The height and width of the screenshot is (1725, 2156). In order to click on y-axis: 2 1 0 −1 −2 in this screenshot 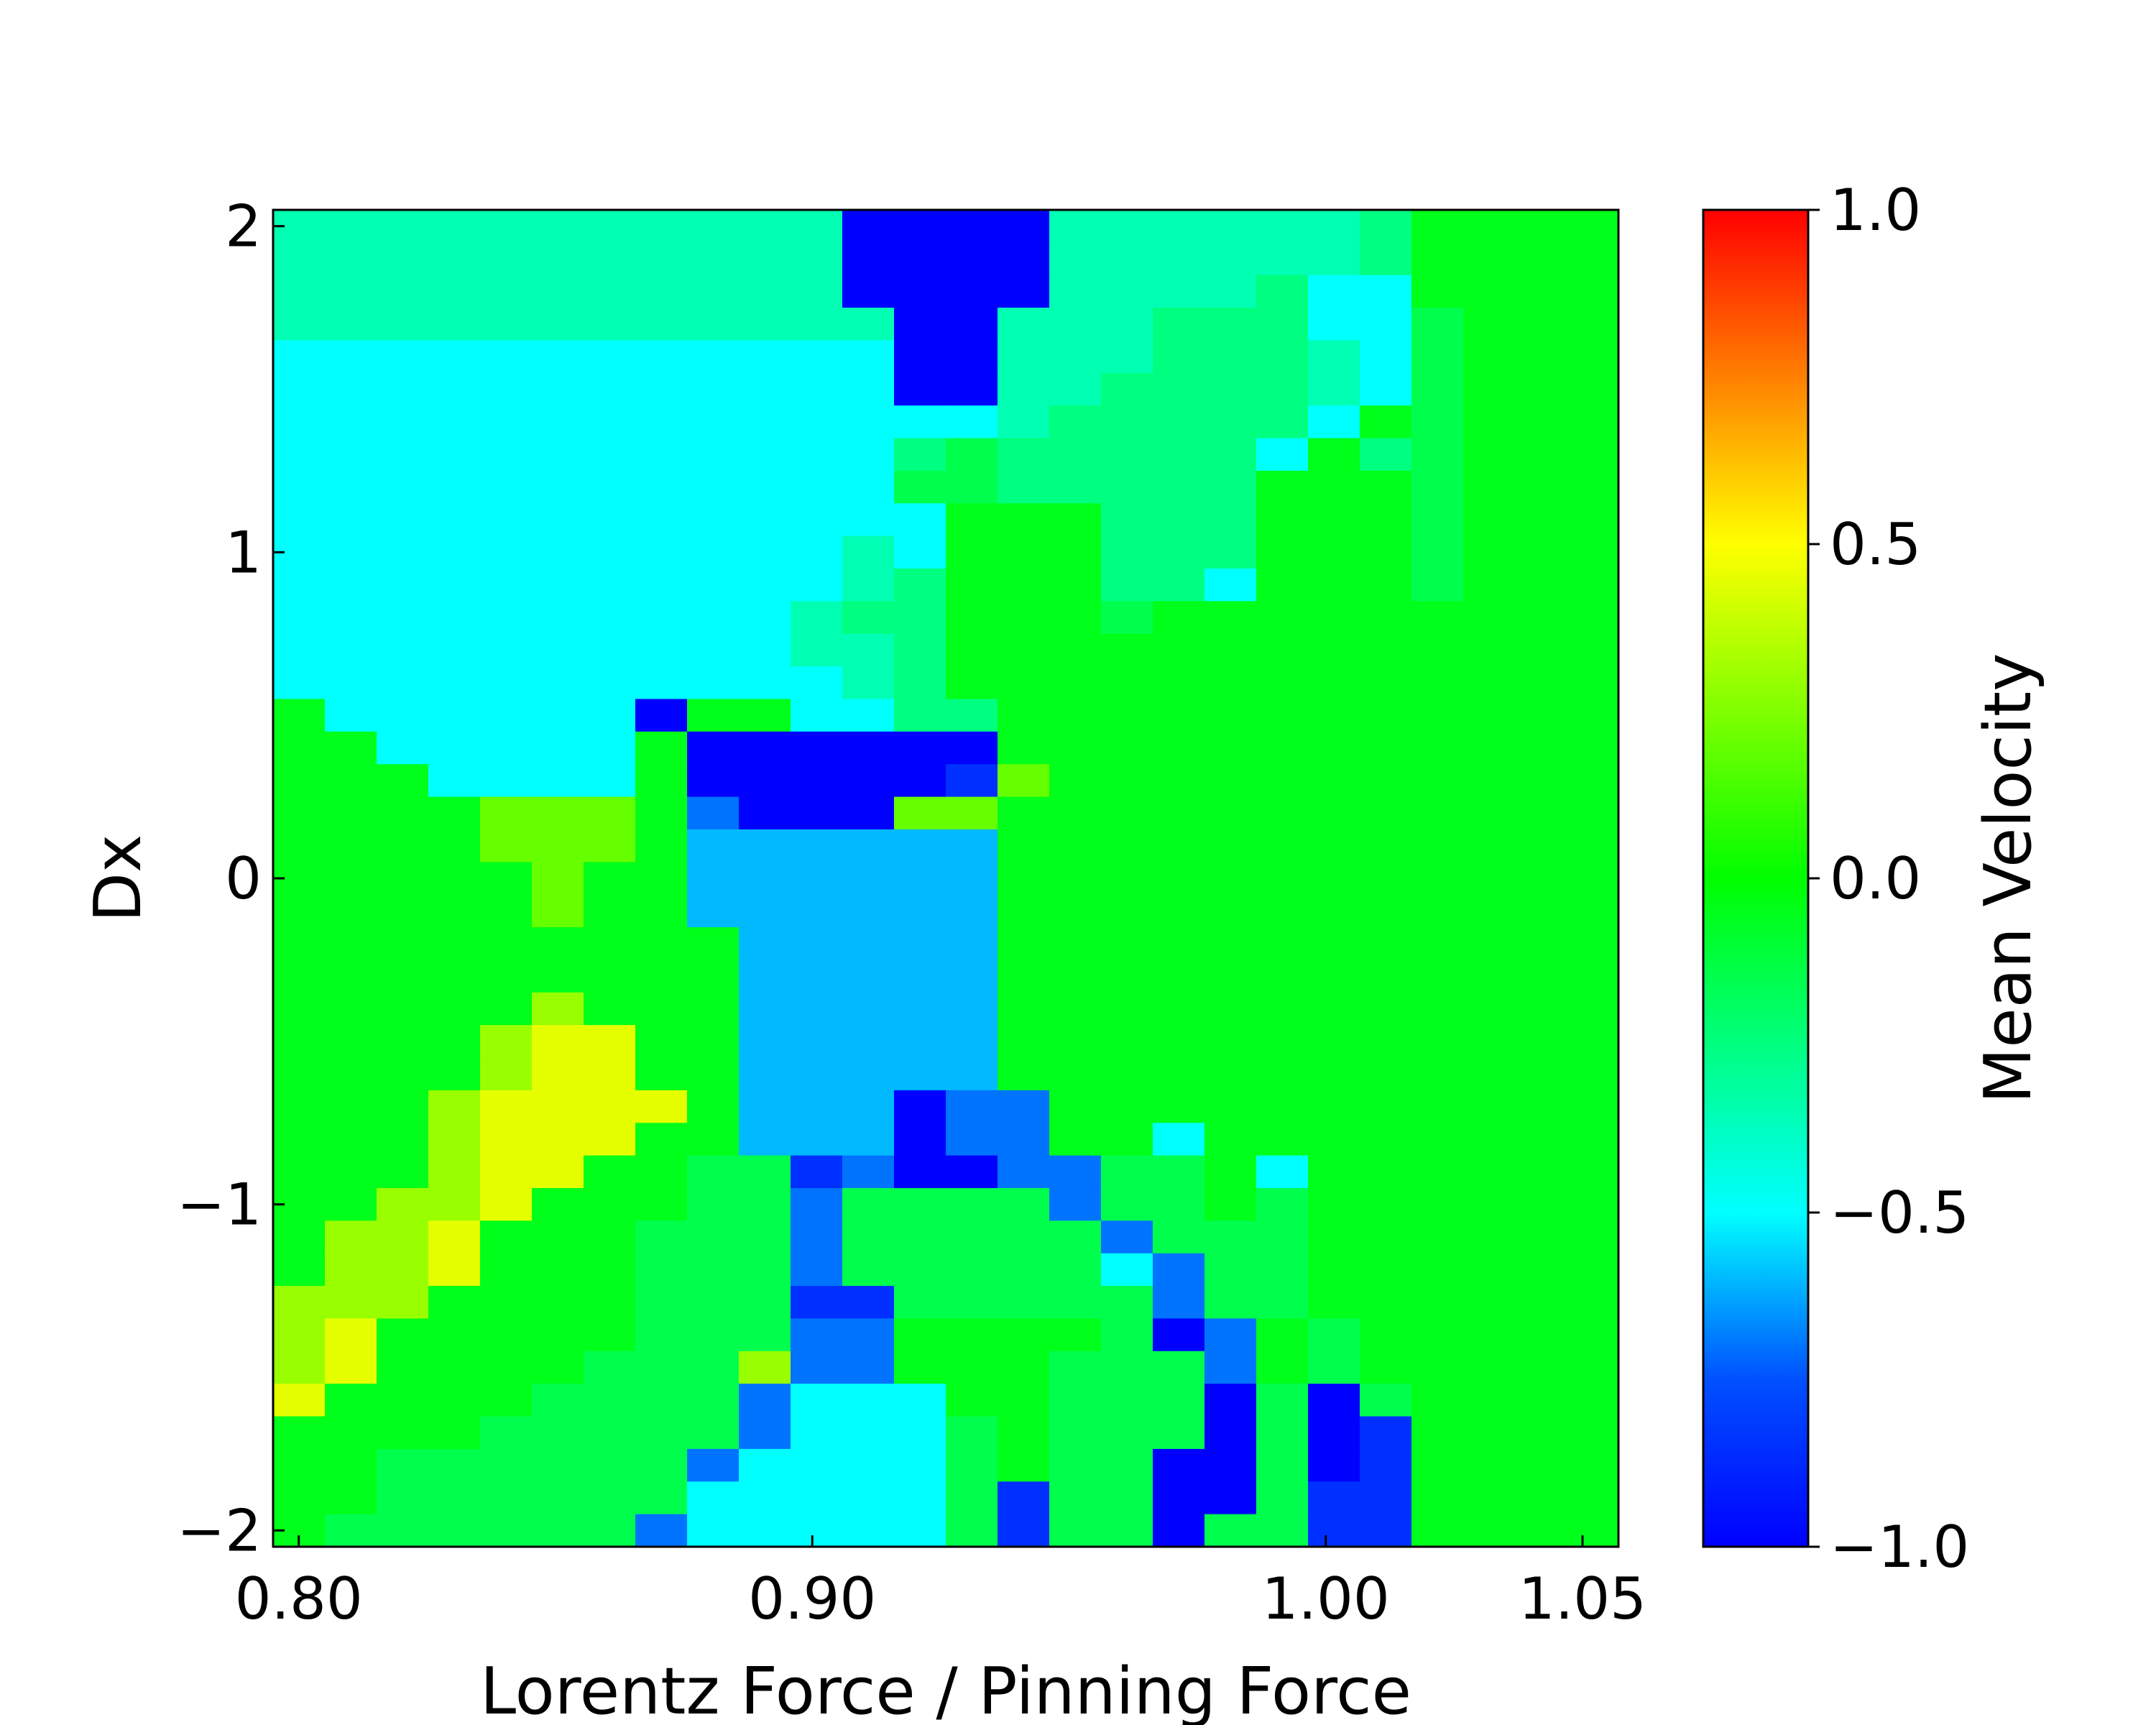, I will do `click(231, 878)`.